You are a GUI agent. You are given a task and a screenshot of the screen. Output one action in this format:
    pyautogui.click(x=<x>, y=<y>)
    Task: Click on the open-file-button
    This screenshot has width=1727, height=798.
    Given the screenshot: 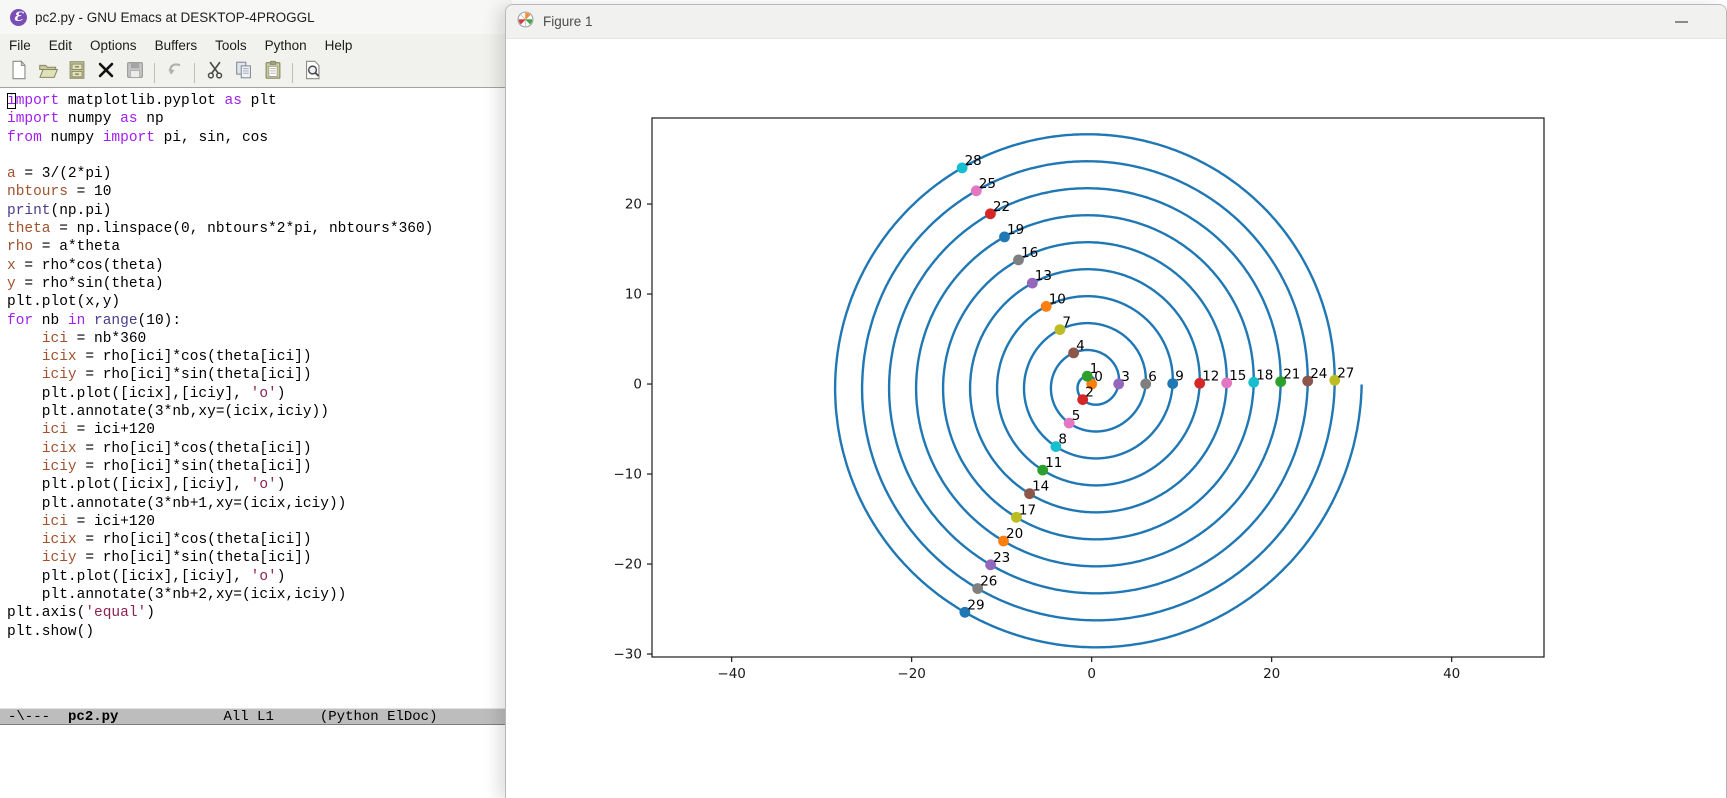 What is the action you would take?
    pyautogui.click(x=47, y=72)
    